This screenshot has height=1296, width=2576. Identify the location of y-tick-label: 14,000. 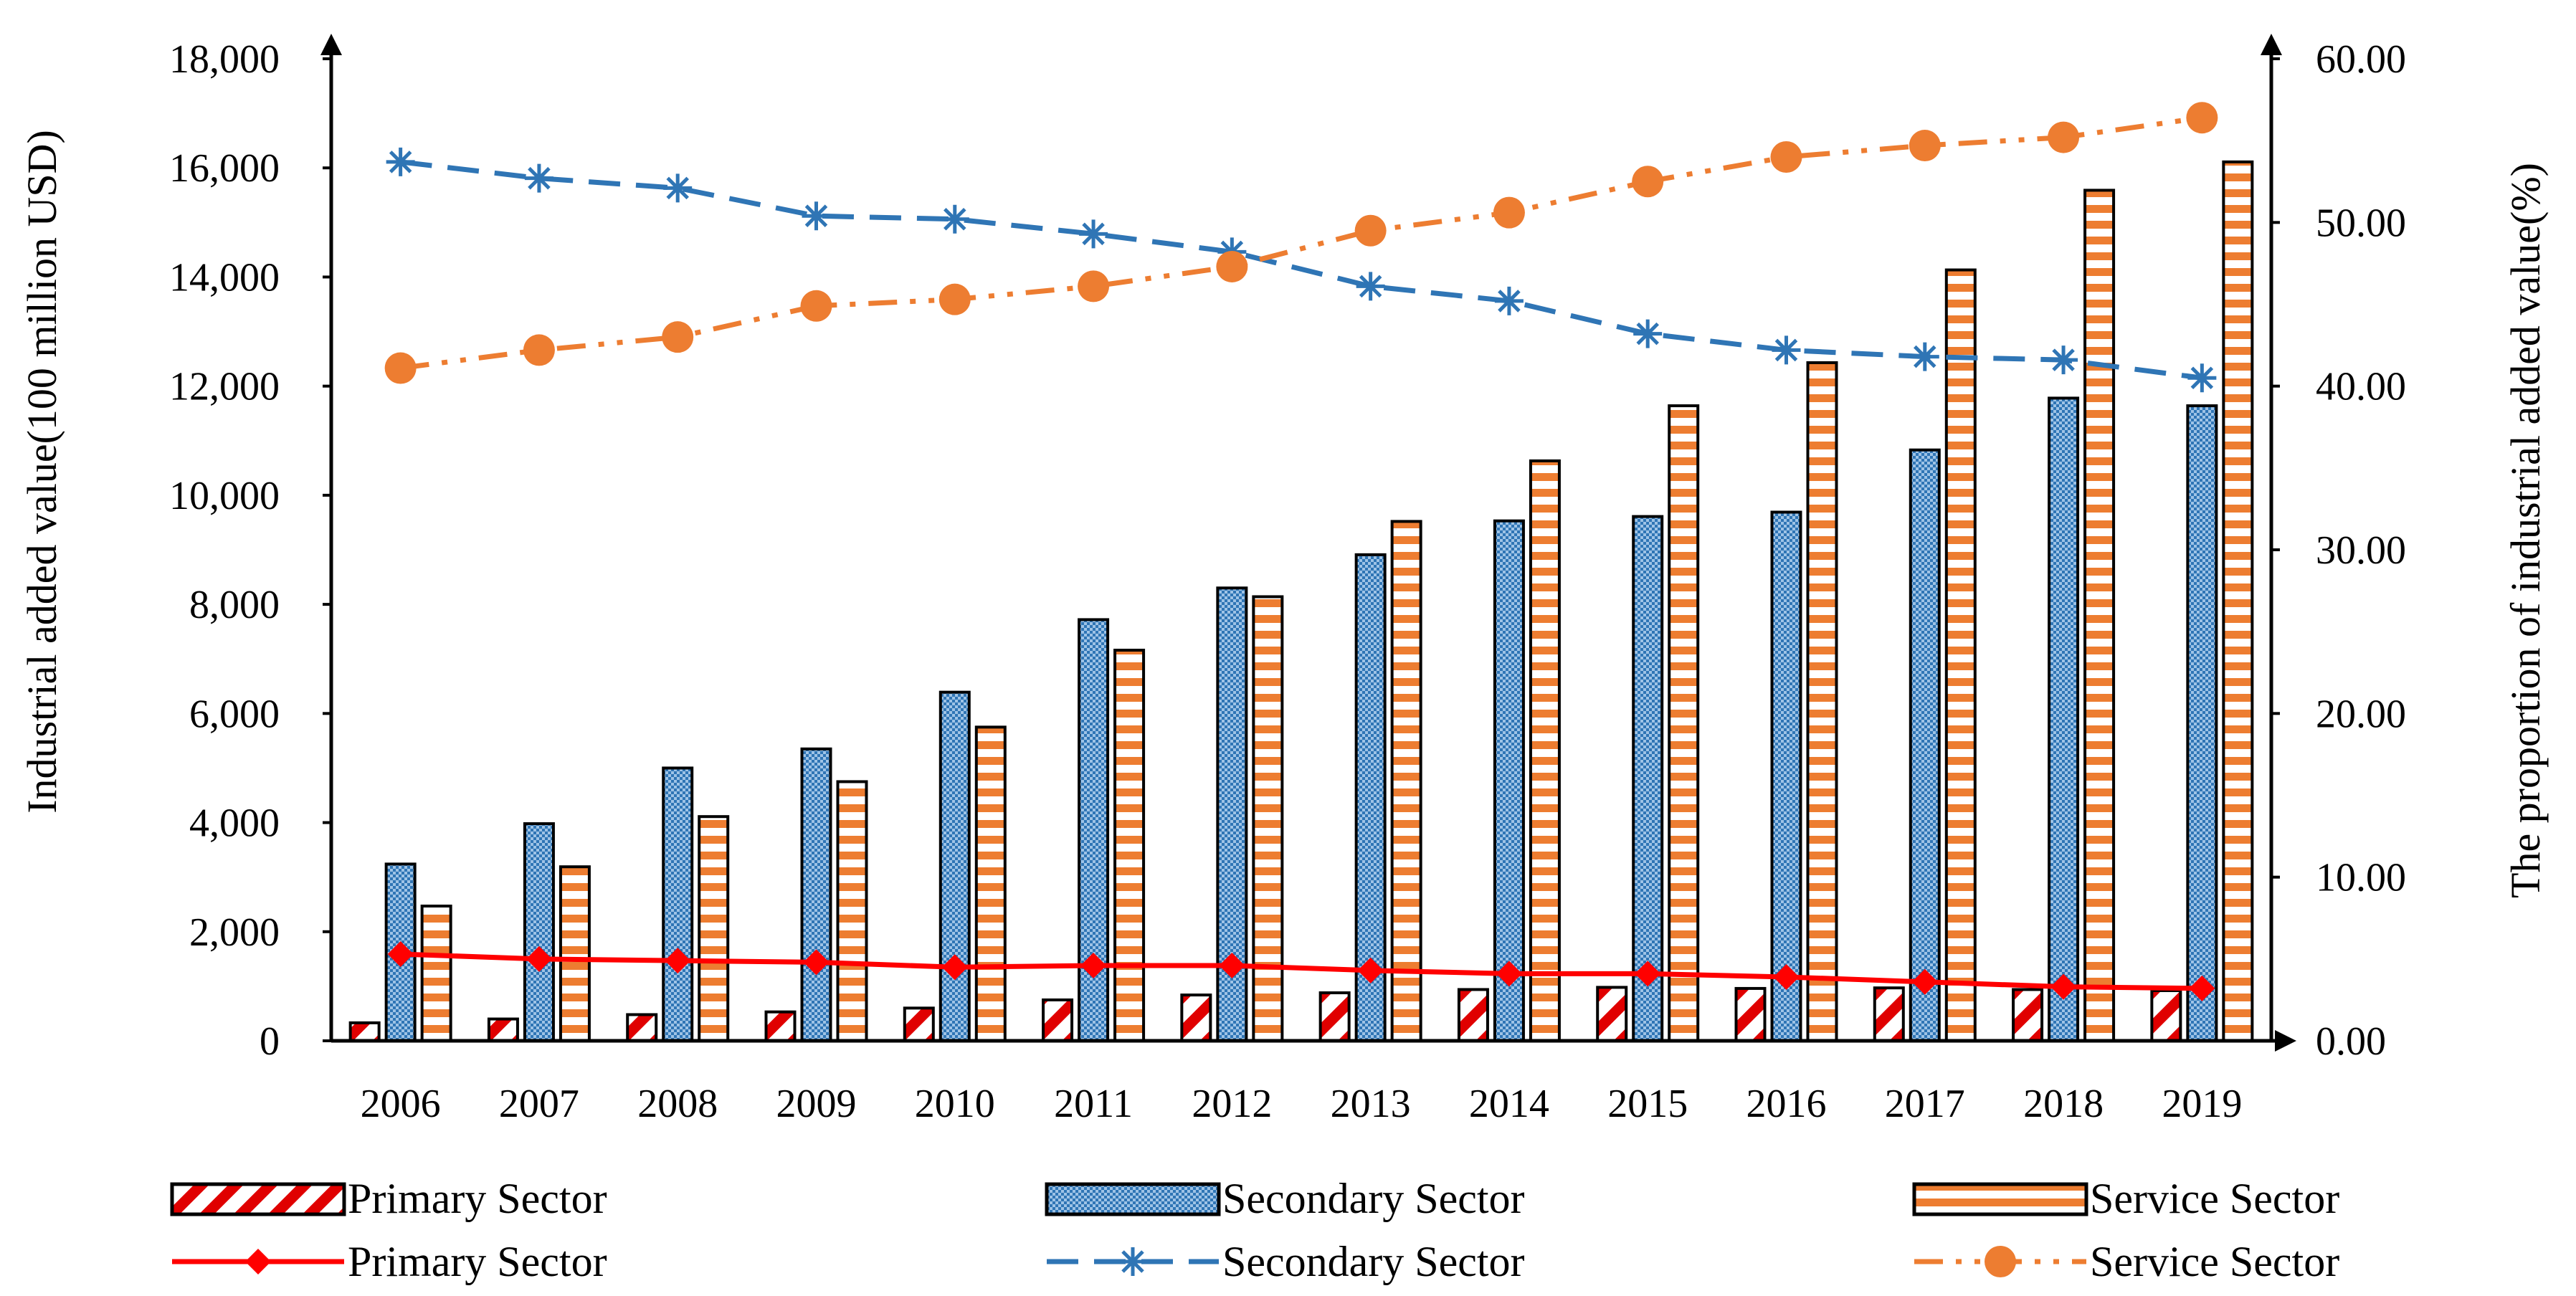
(225, 277).